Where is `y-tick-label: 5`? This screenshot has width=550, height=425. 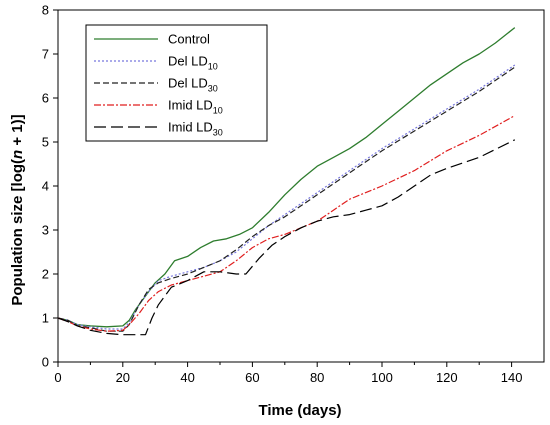
y-tick-label: 5 is located at coordinates (45, 142).